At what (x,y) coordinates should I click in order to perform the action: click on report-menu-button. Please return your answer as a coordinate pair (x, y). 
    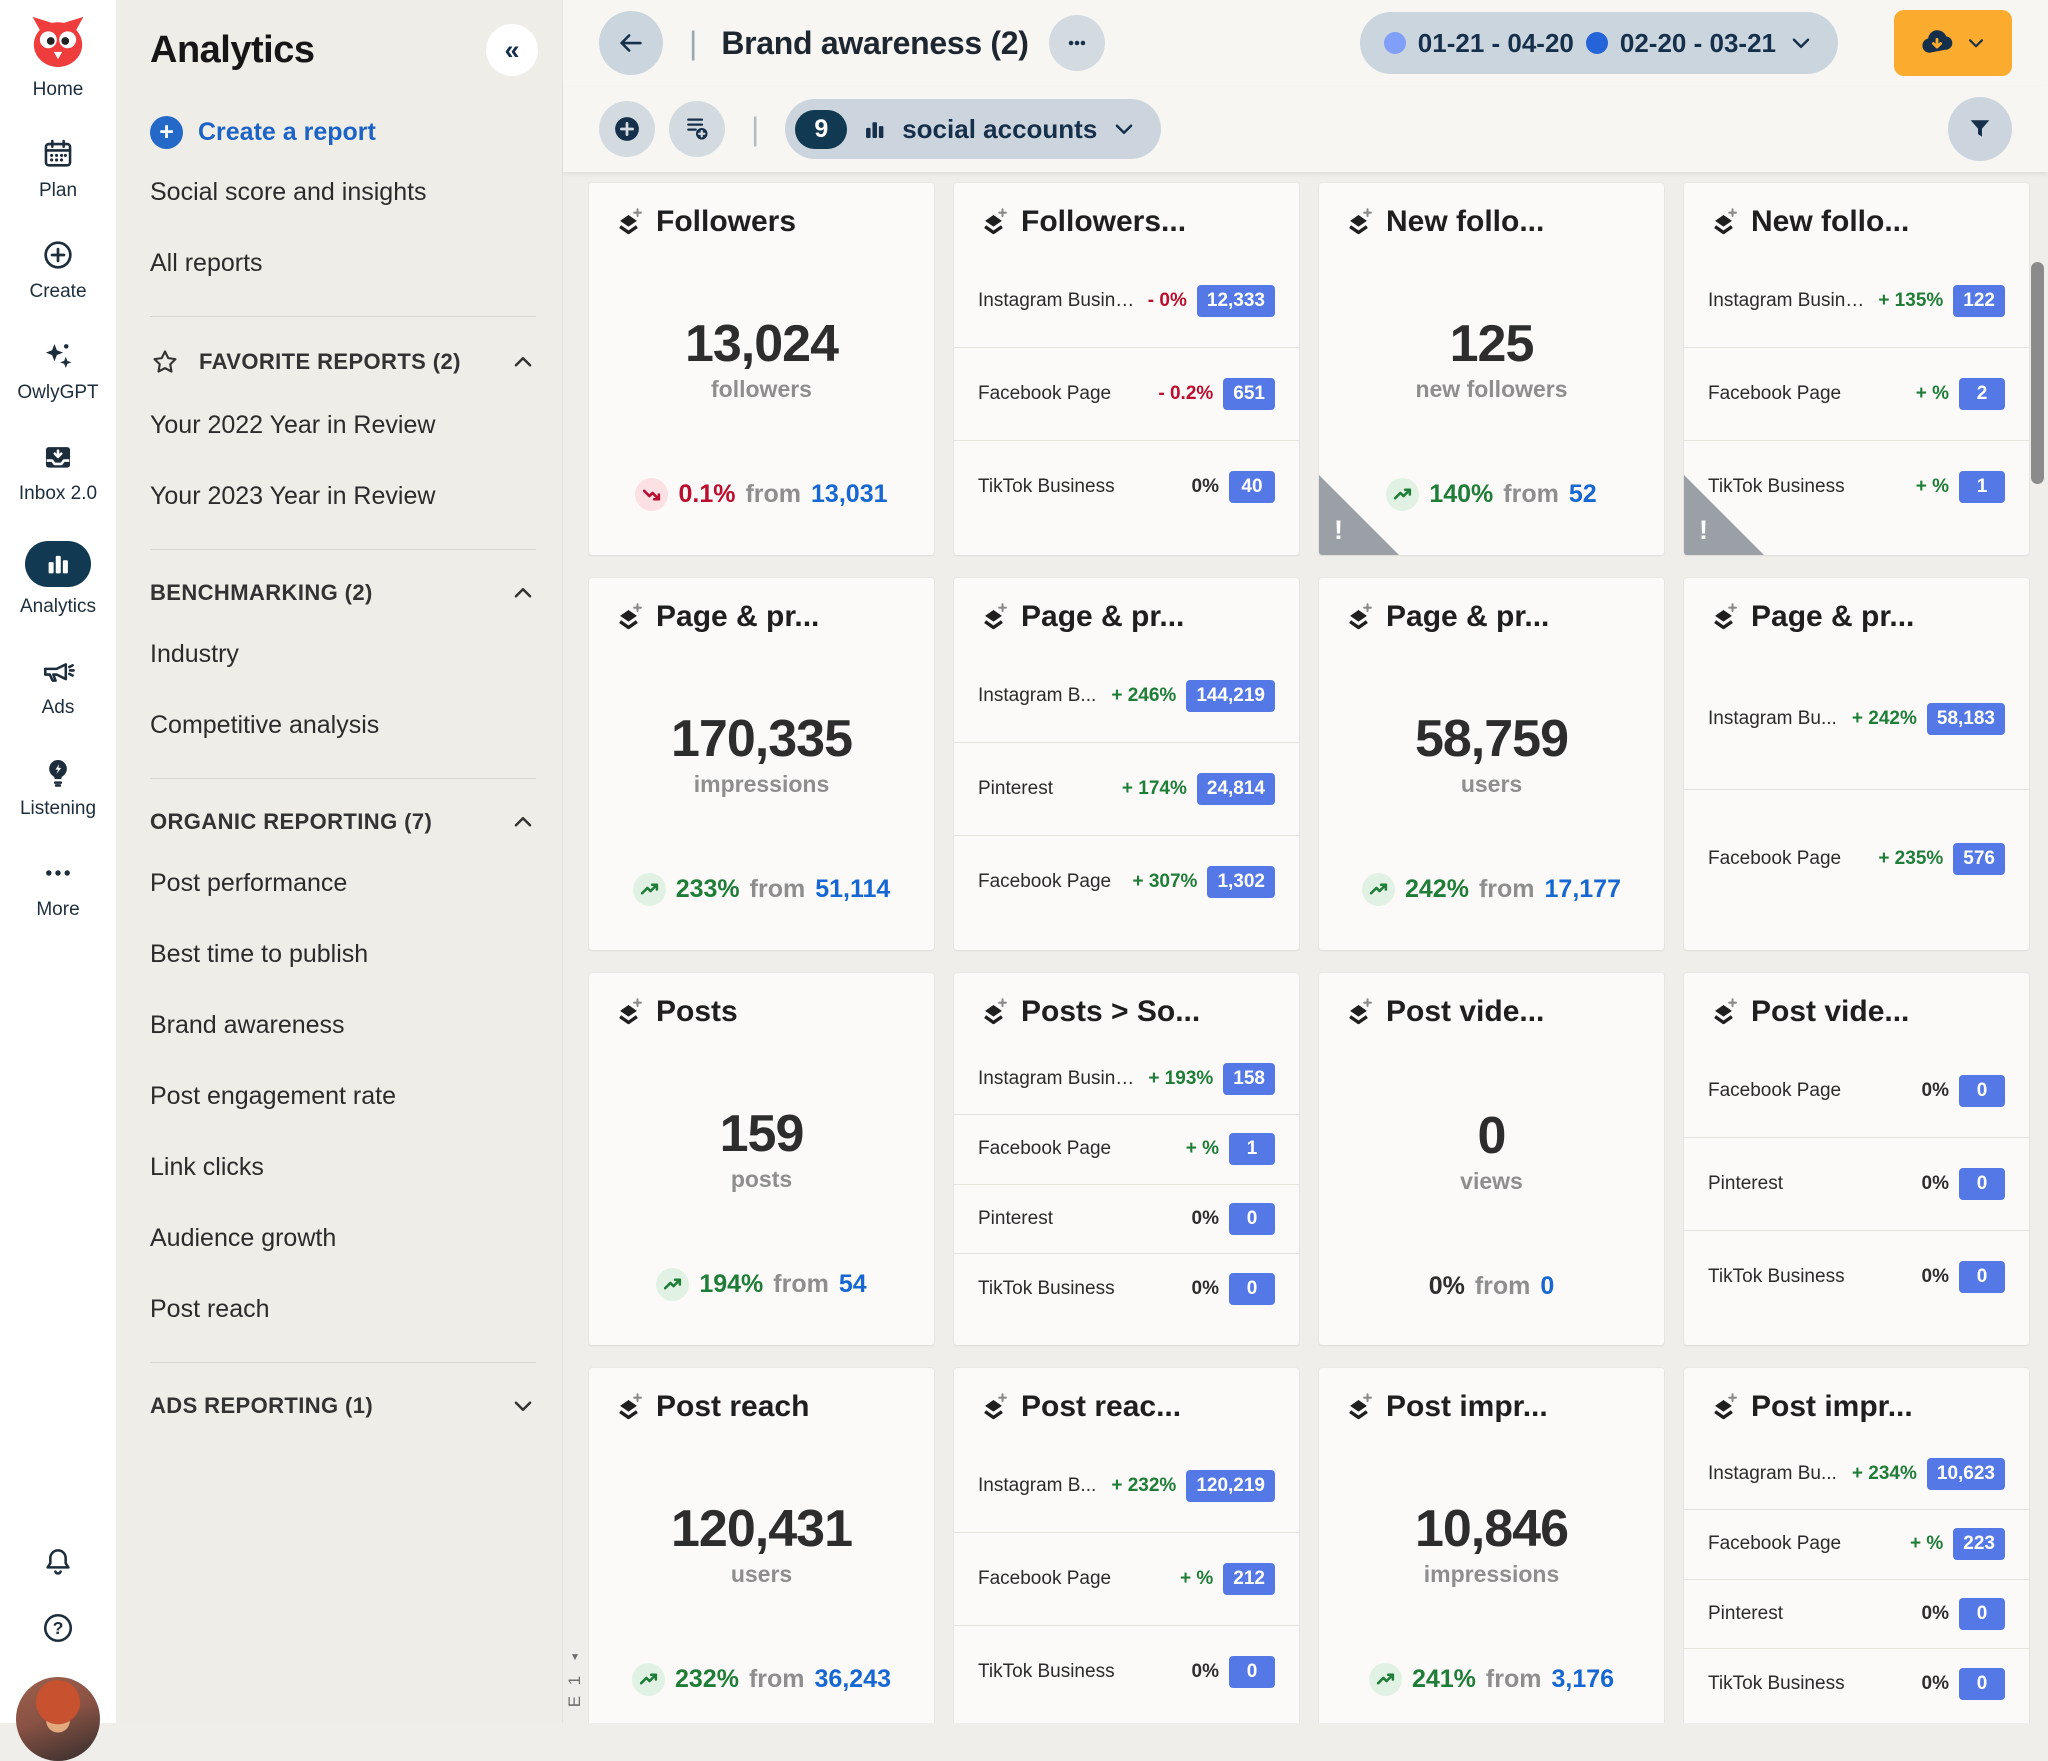
    Looking at the image, I should click on (1076, 43).